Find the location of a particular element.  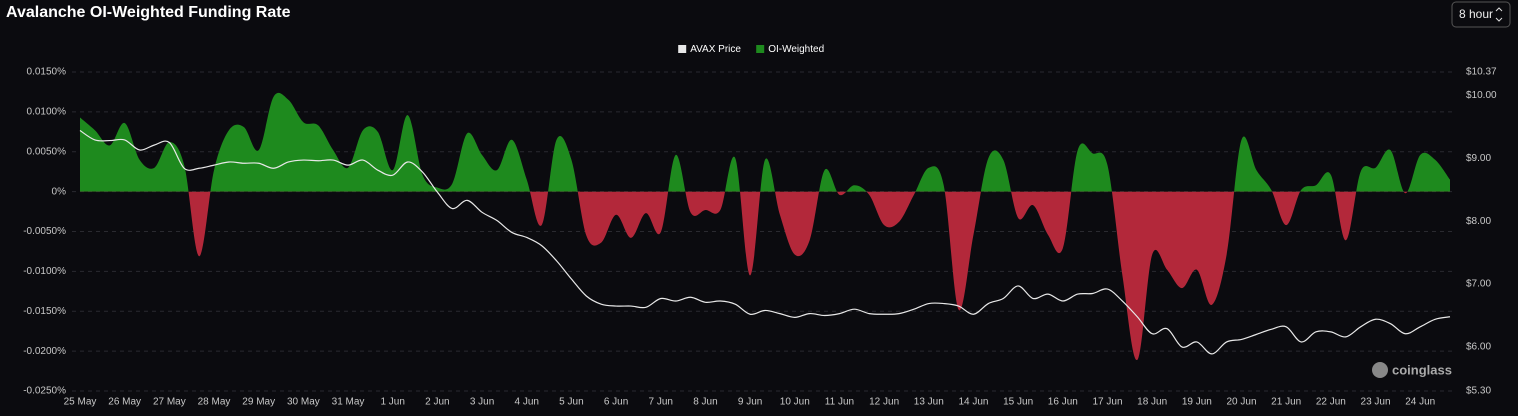

legend-label: OI-Weighted is located at coordinates (796, 49).